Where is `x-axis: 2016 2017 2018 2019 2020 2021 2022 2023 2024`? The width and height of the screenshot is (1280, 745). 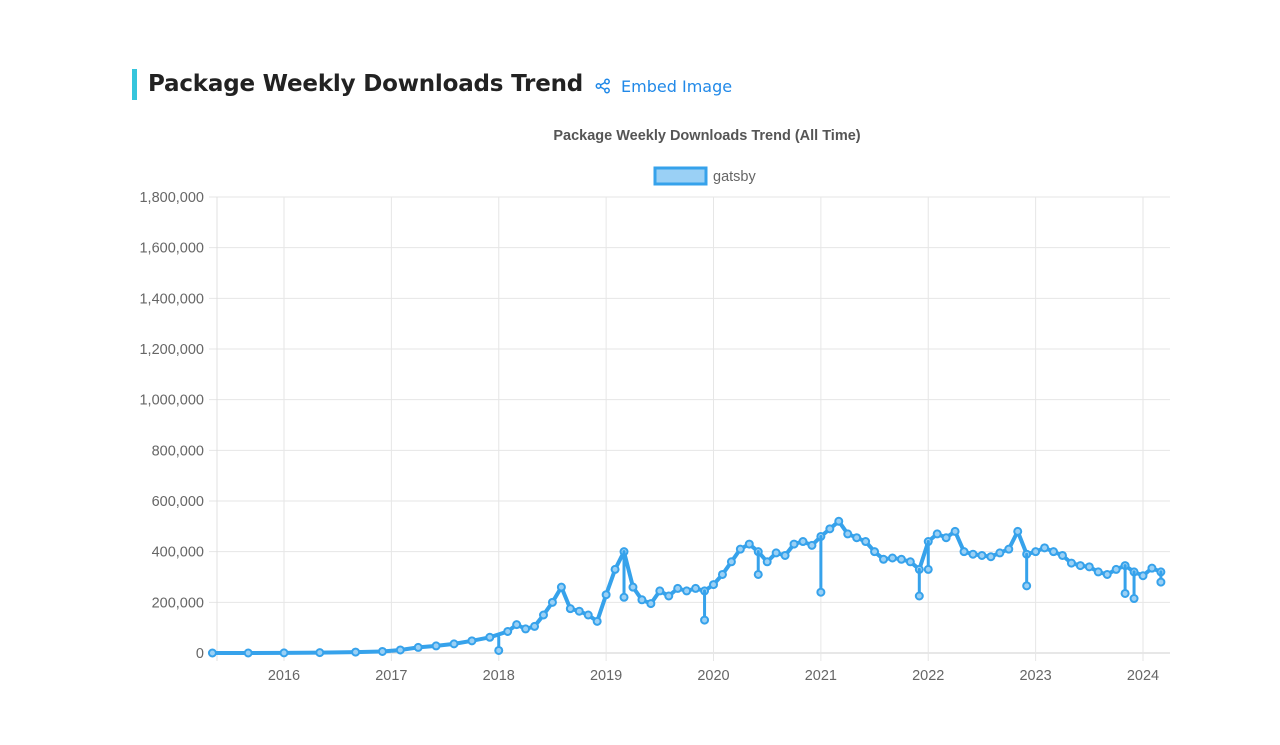 x-axis: 2016 2017 2018 2019 2020 2021 2022 2023 2024 is located at coordinates (713, 676).